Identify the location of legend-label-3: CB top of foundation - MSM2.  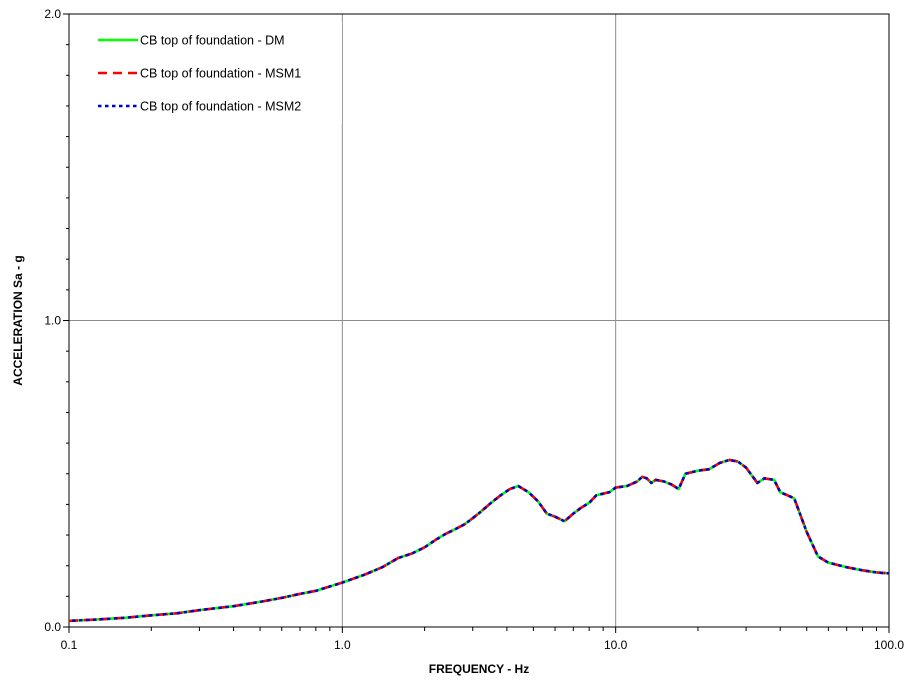
(220, 107).